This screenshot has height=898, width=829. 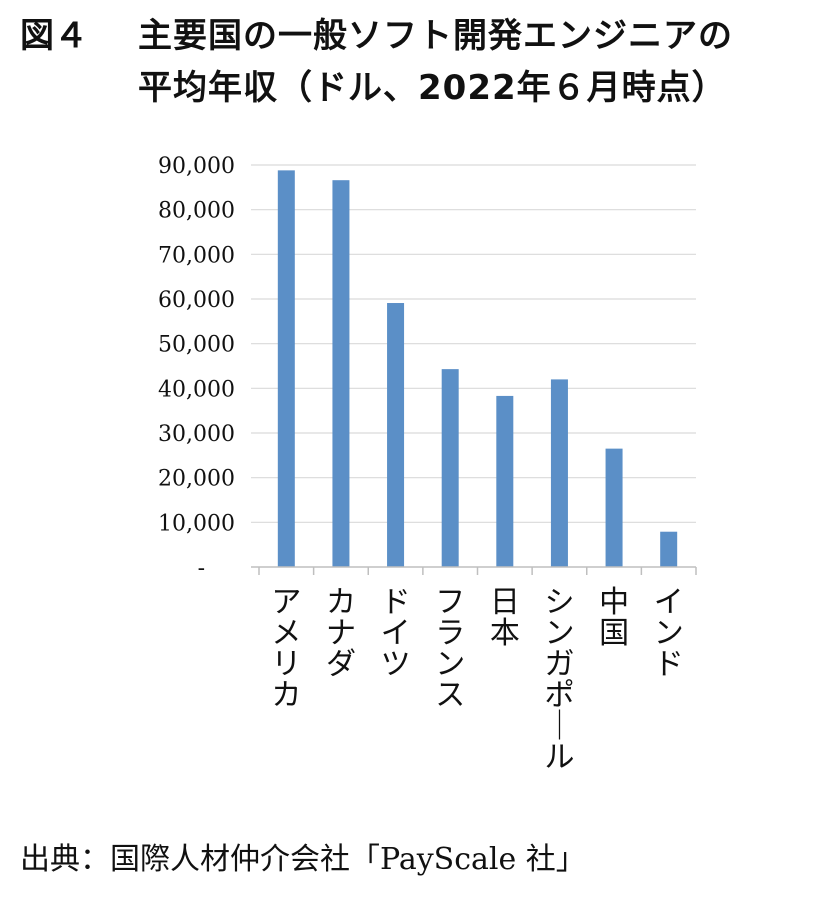 What do you see at coordinates (450, 649) in the screenshot?
I see `category-label: フランス` at bounding box center [450, 649].